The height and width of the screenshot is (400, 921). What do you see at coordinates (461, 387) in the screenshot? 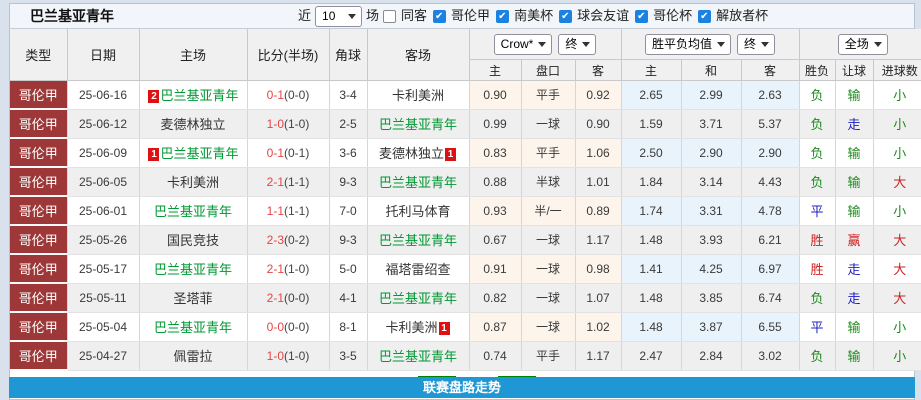
I see `league-handicap-trend-title: 联赛盘路走势` at bounding box center [461, 387].